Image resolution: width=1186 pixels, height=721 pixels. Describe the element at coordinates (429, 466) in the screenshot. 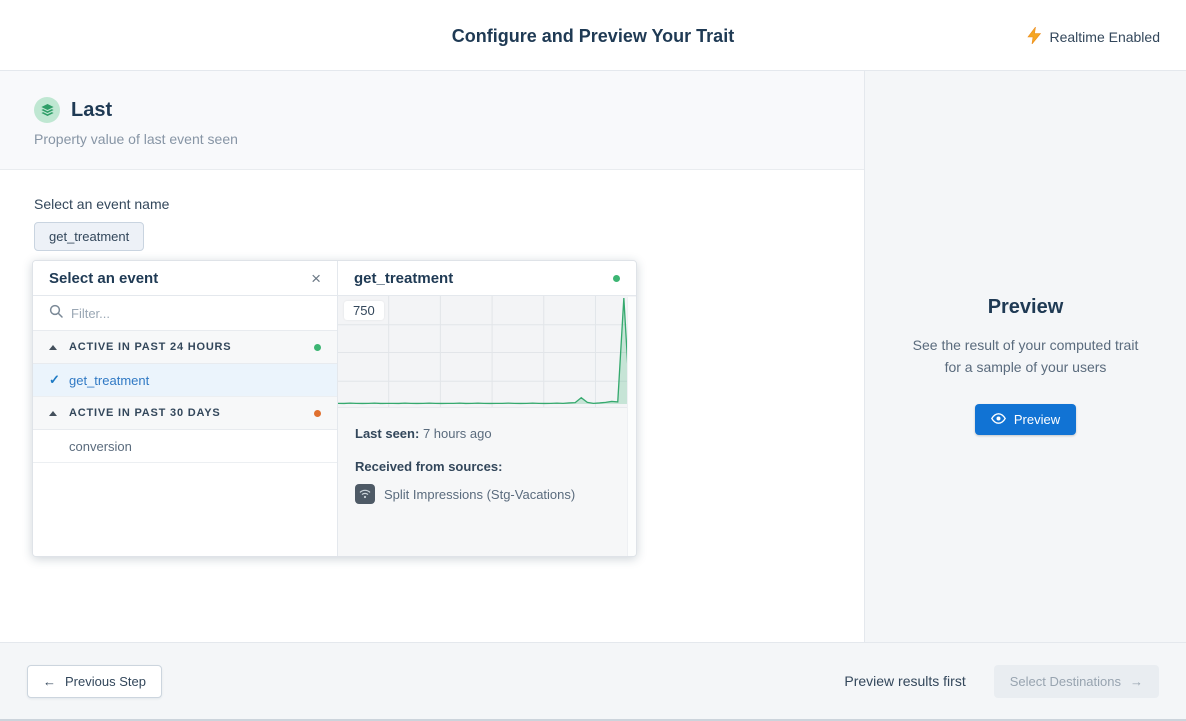

I see `sources-label: Received from sources:` at that location.